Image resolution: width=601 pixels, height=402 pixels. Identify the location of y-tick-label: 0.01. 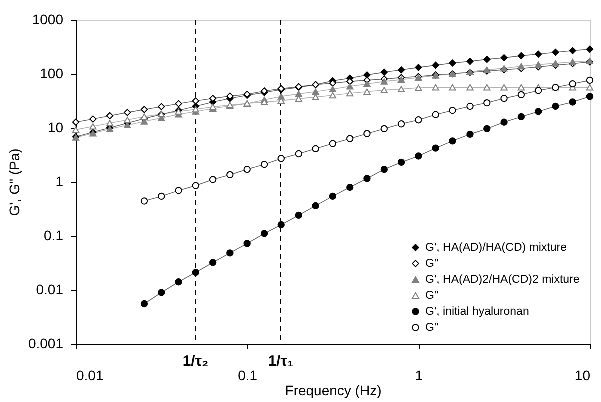
(50, 290).